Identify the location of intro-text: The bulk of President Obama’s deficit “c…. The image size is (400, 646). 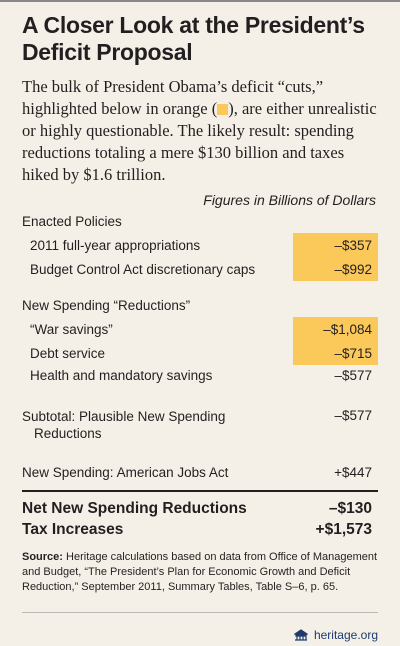
(173, 97).